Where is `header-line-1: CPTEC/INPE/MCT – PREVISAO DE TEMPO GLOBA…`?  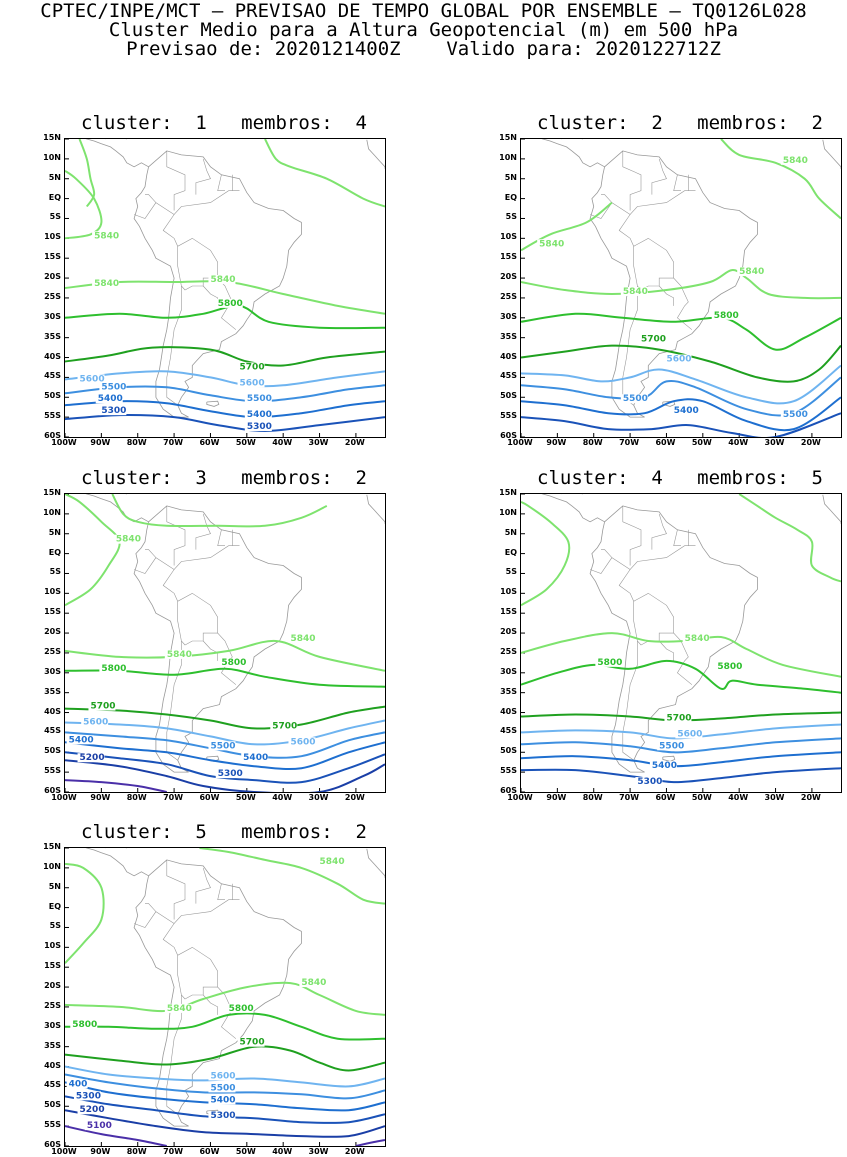 header-line-1: CPTEC/INPE/MCT – PREVISAO DE TEMPO GLOBA… is located at coordinates (423, 11).